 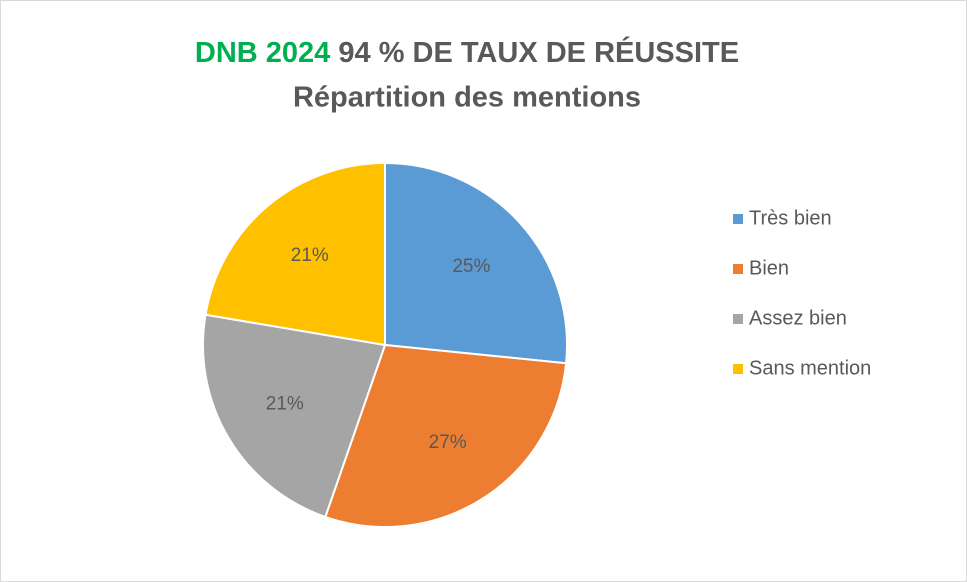 What do you see at coordinates (790, 218) in the screenshot?
I see `legend-label: Très bien` at bounding box center [790, 218].